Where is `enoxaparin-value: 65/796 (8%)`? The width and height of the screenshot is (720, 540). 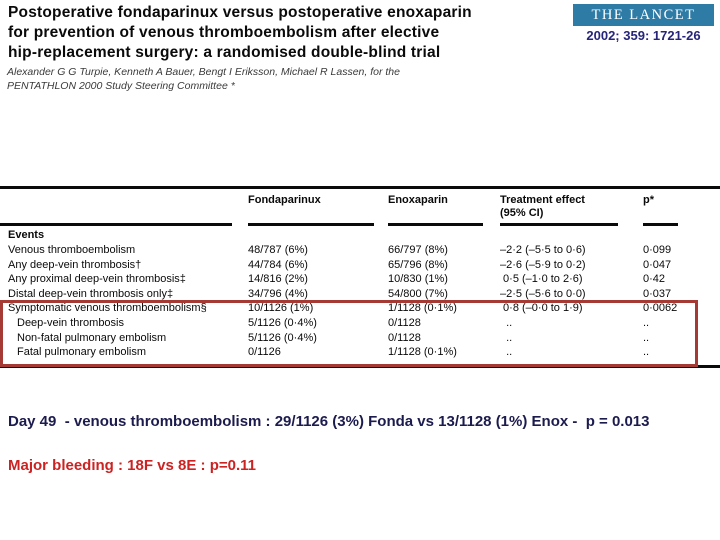
enoxaparin-value: 65/796 (8%) is located at coordinates (418, 264).